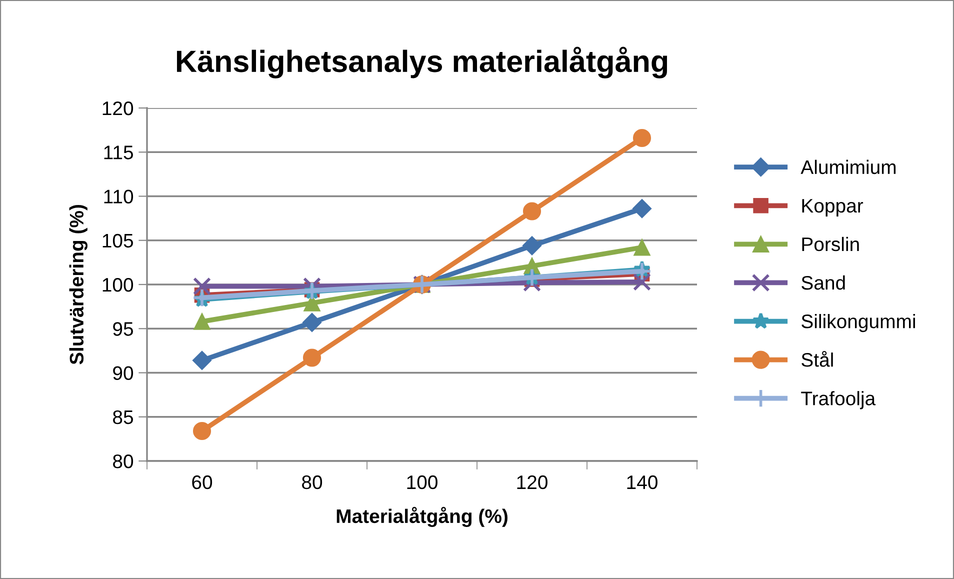 The height and width of the screenshot is (579, 954). Describe the element at coordinates (823, 282) in the screenshot. I see `legend-label: Sand` at that location.